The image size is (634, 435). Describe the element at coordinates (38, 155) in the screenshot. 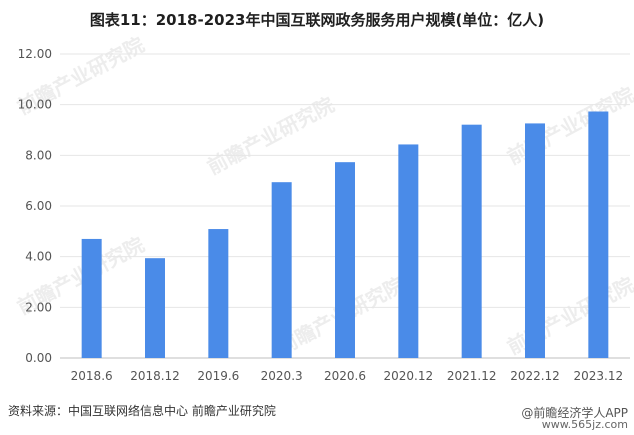

I see `y-tick-label: 8.00` at that location.